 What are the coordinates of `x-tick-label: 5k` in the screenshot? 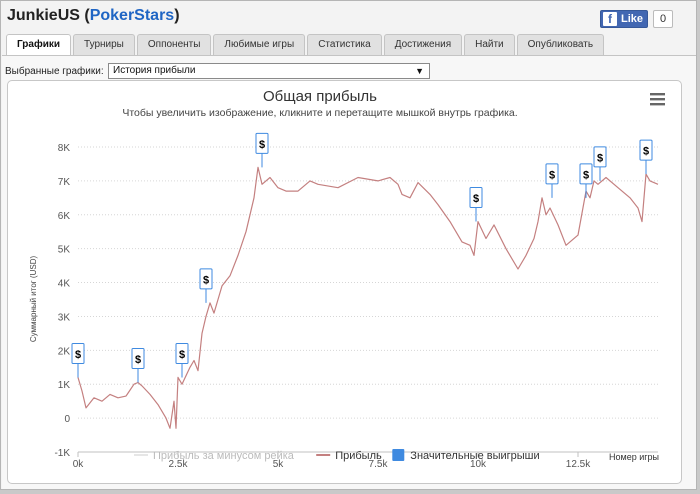 It's located at (279, 464).